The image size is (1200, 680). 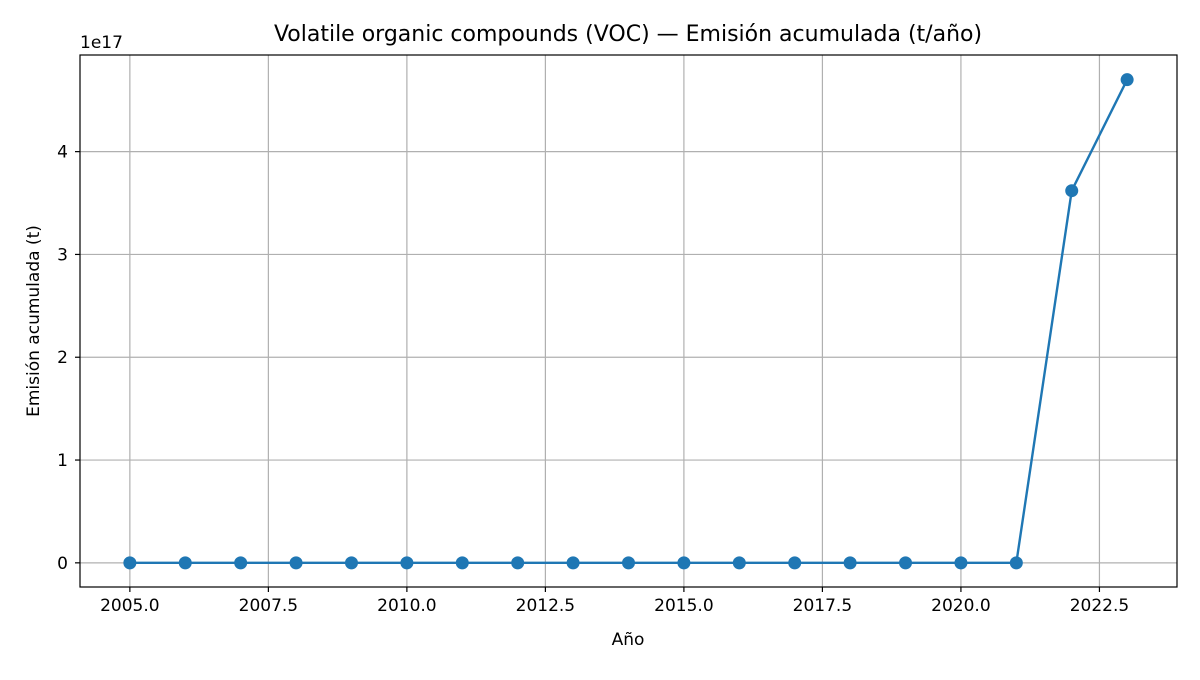 What do you see at coordinates (62, 358) in the screenshot?
I see `y-tick-label: 2` at bounding box center [62, 358].